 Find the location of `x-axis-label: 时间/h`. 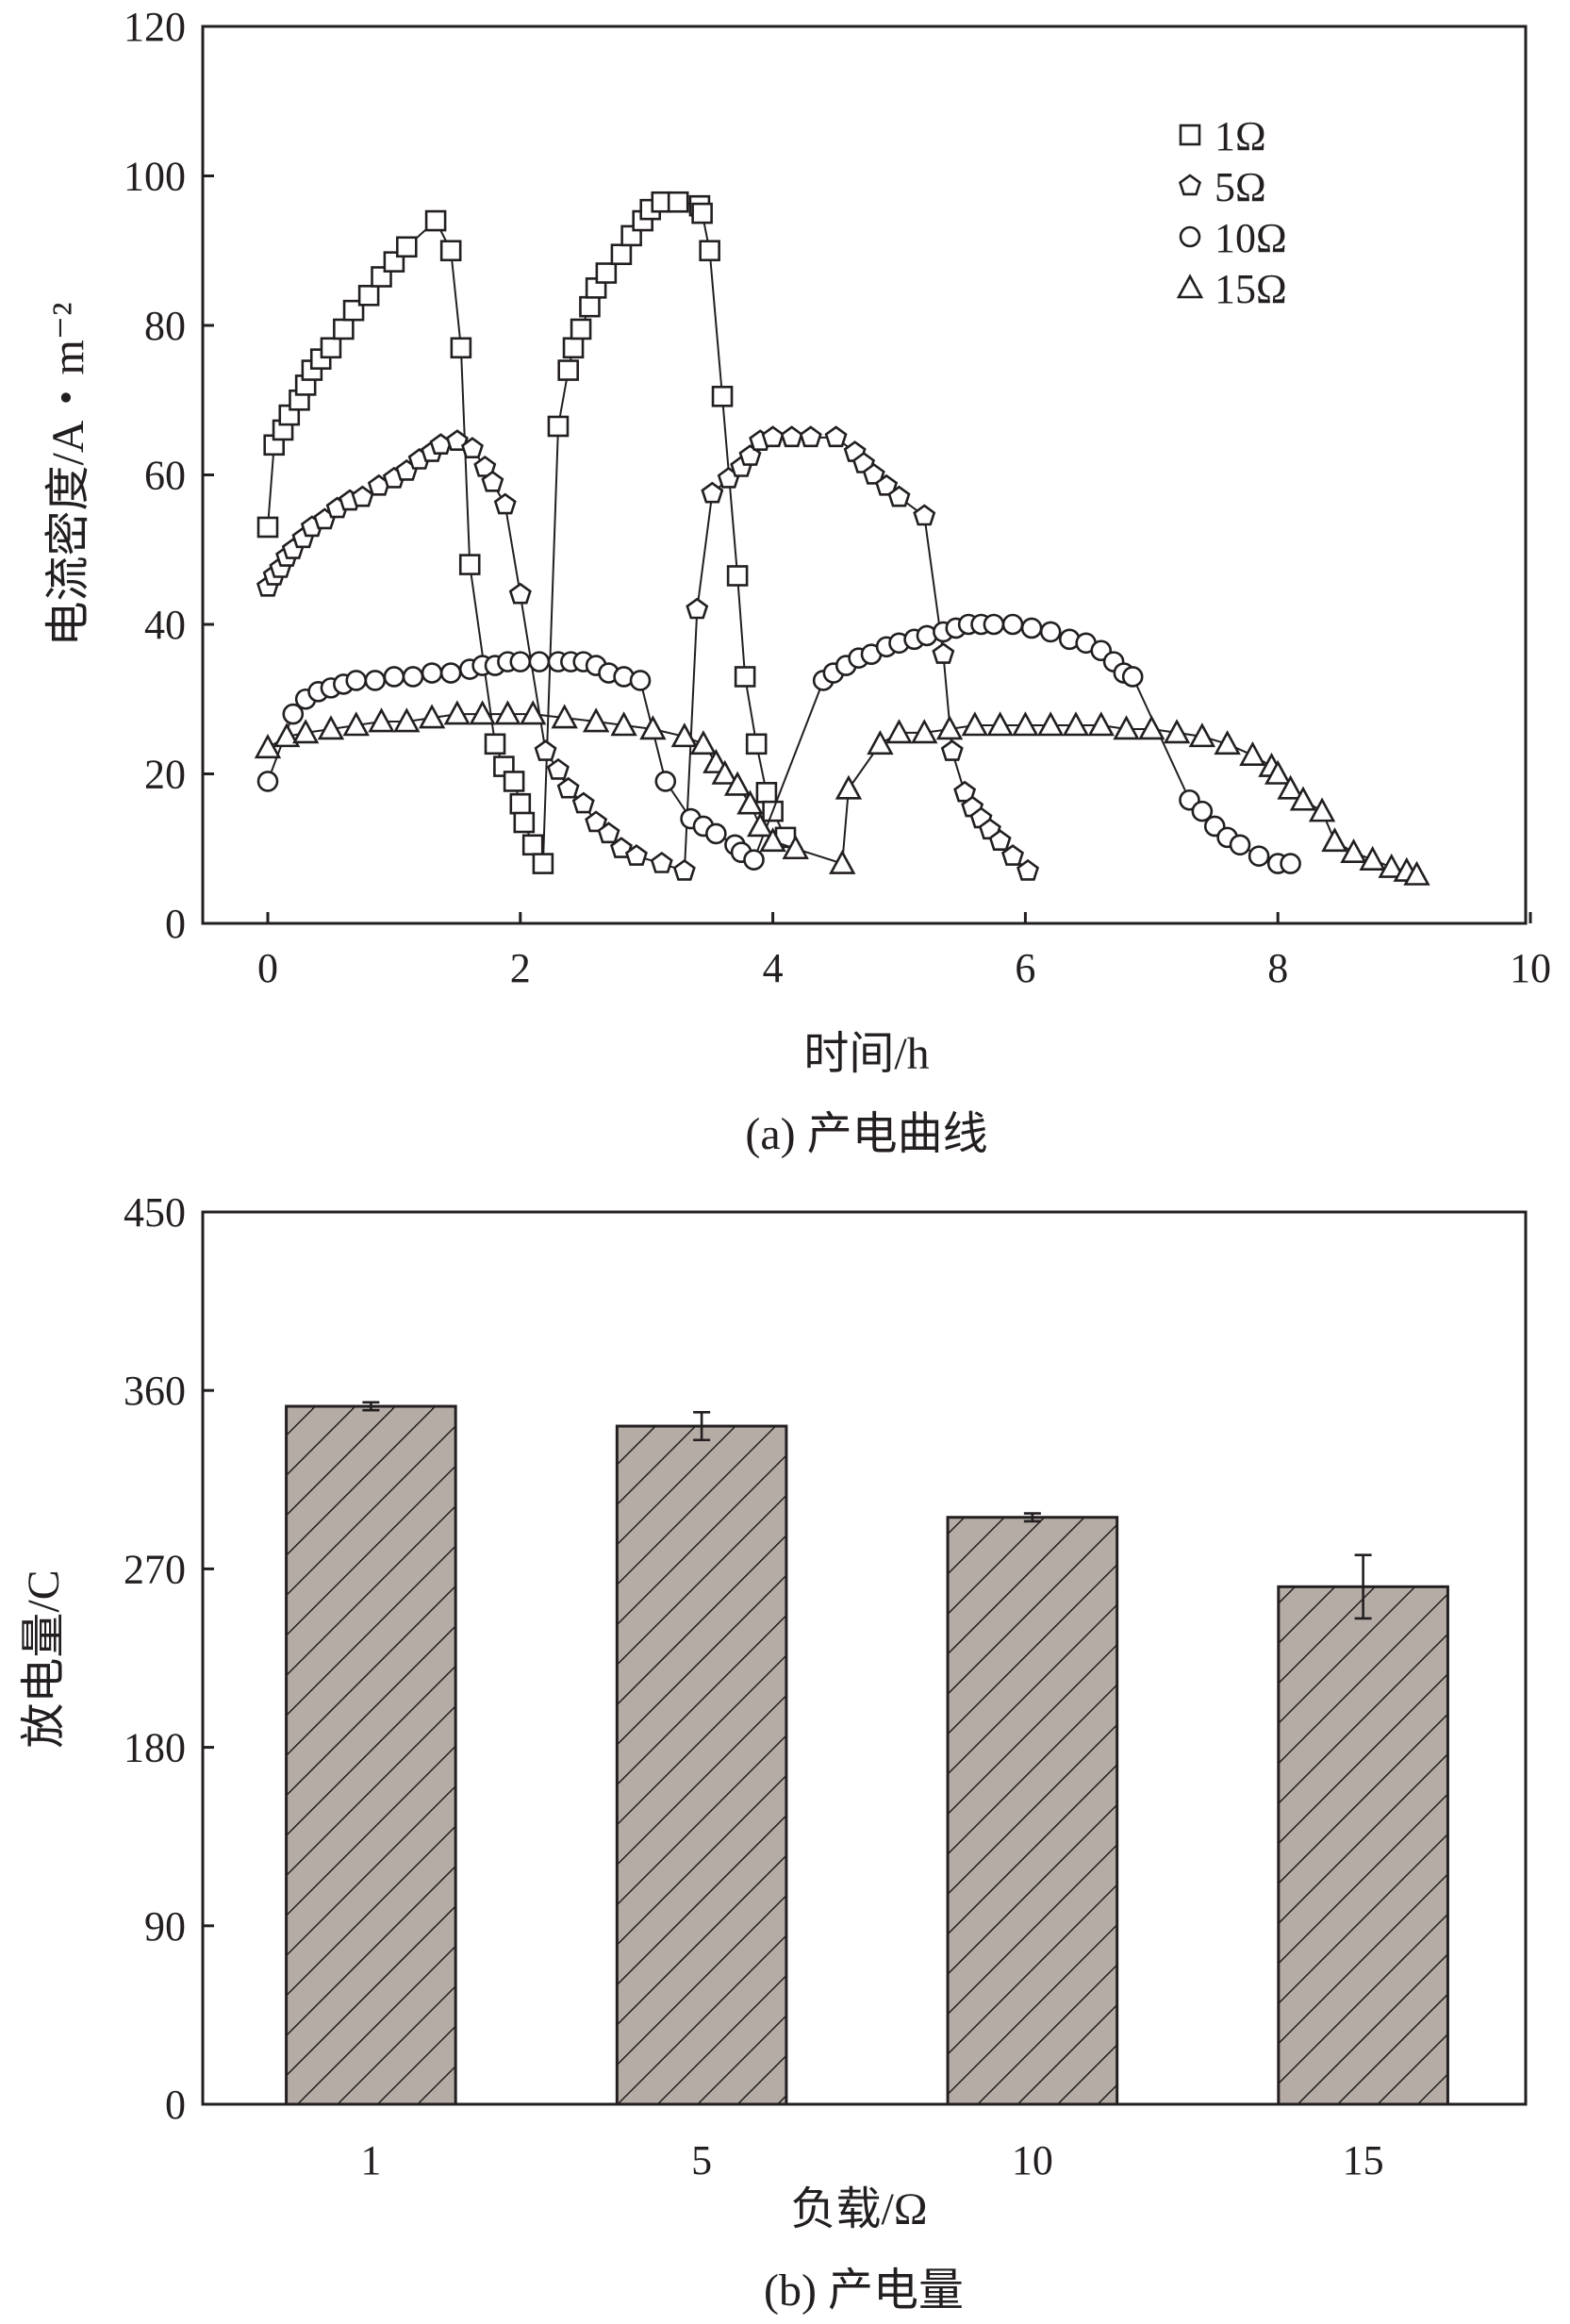

x-axis-label: 时间/h is located at coordinates (866, 1054).